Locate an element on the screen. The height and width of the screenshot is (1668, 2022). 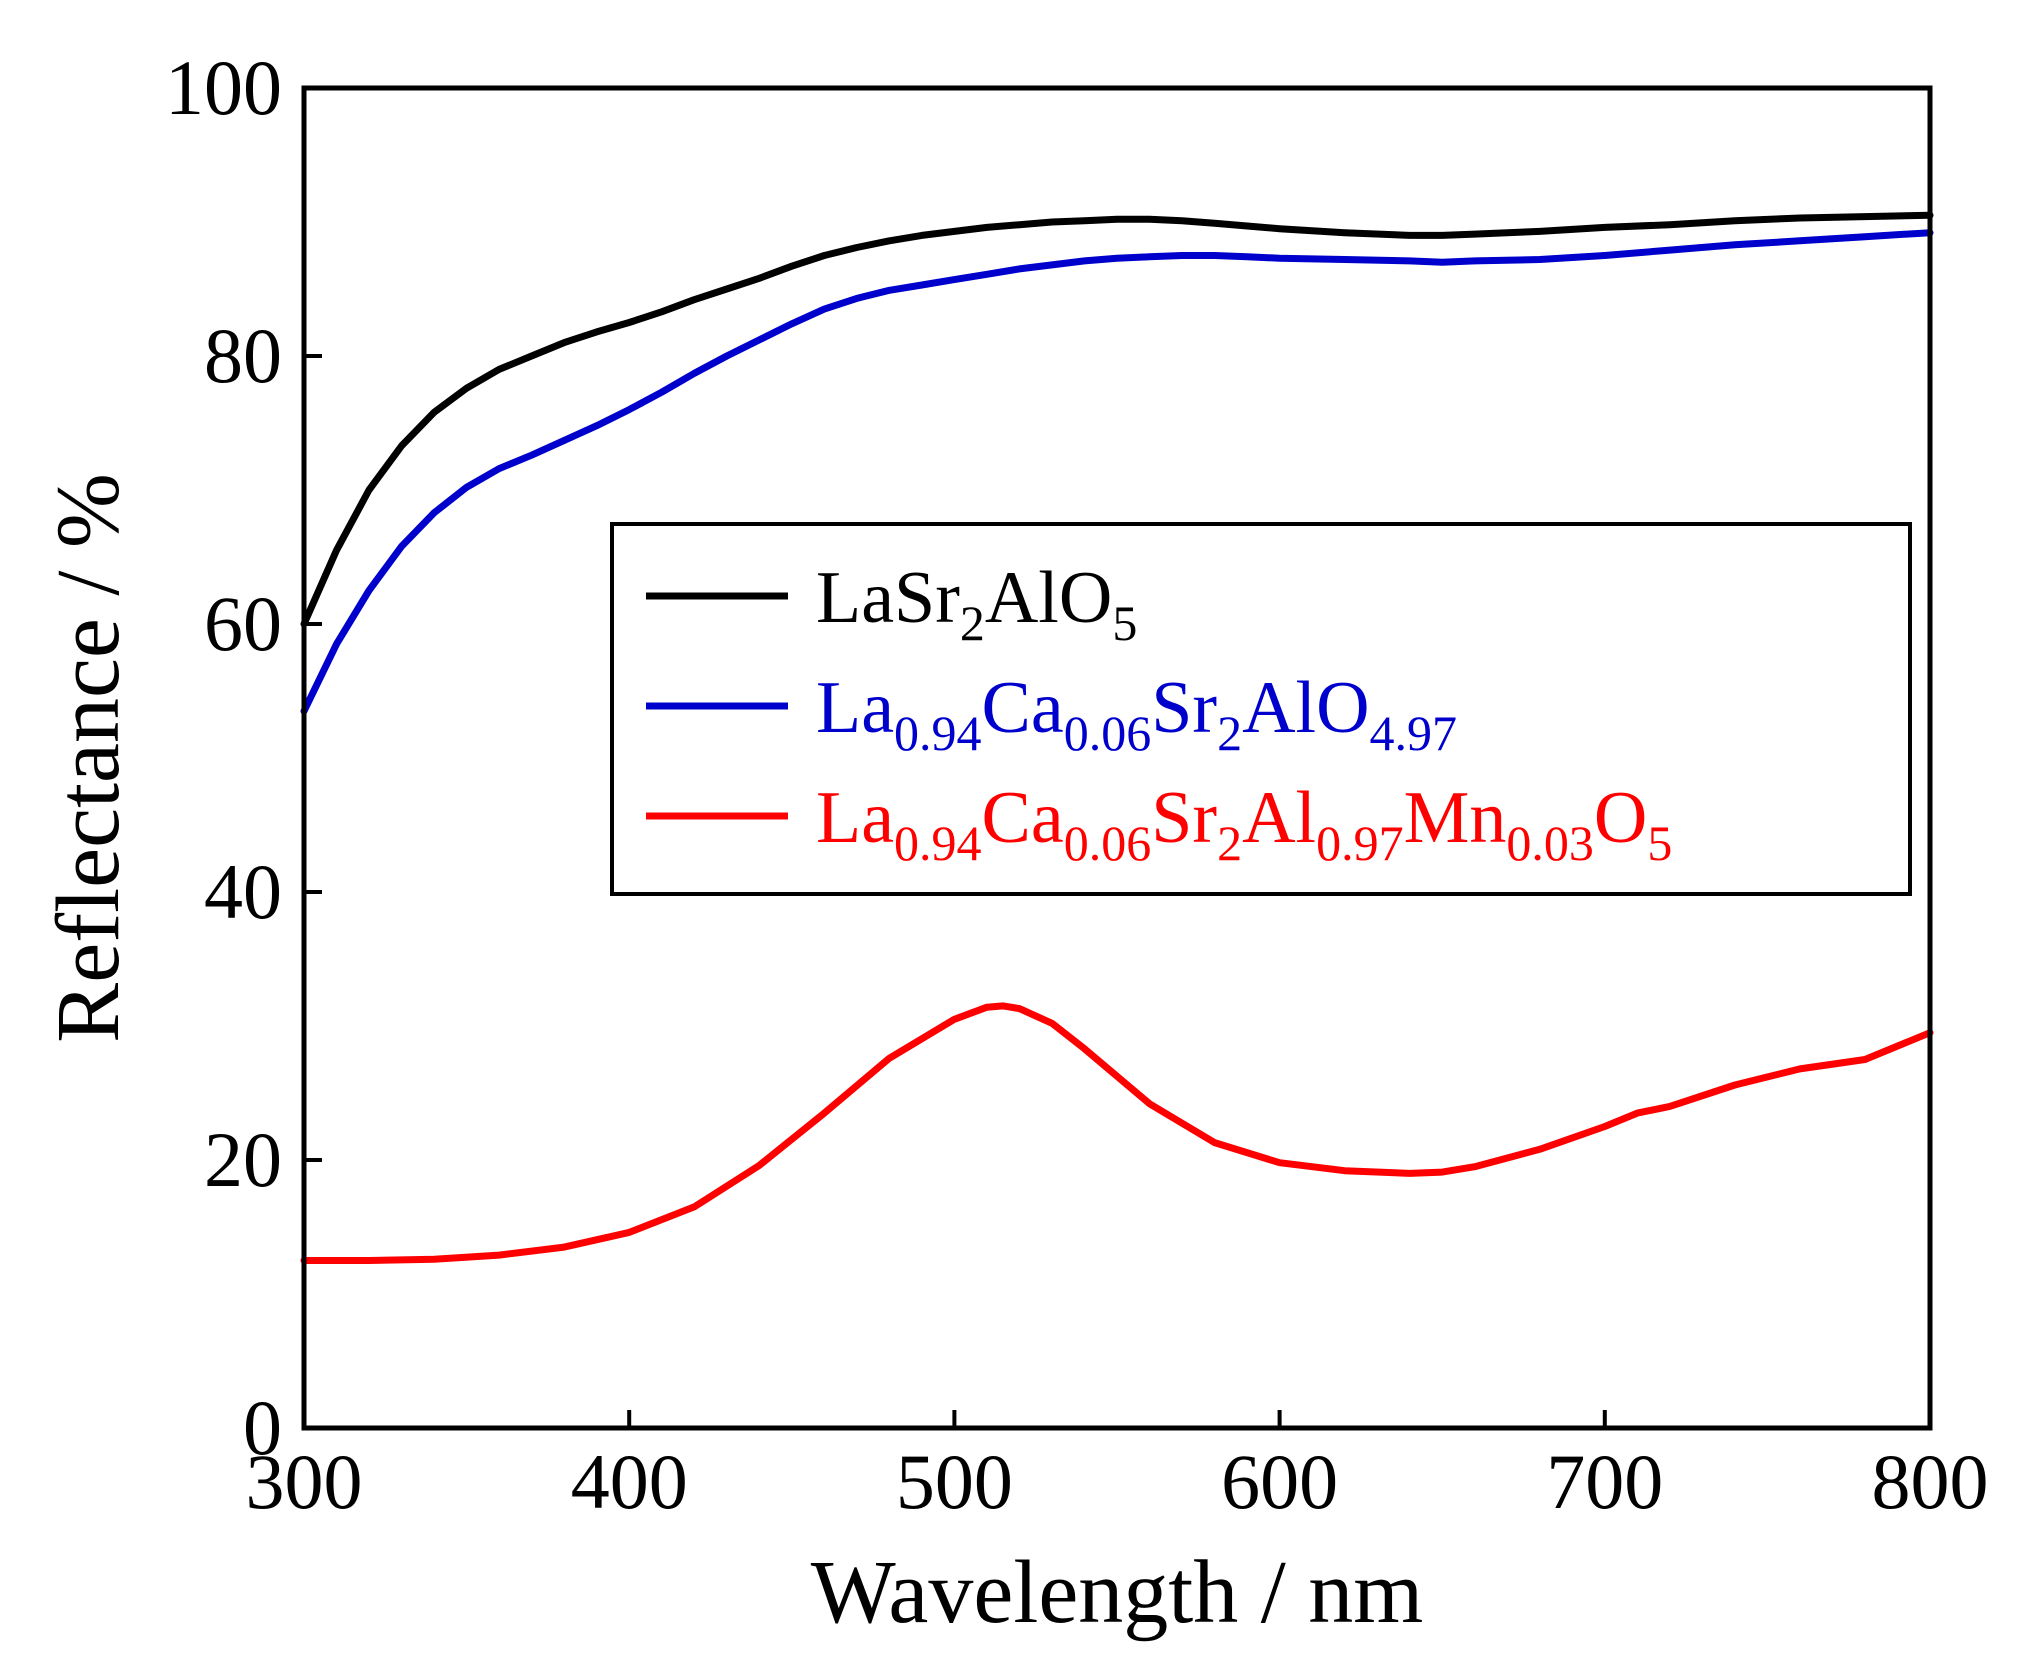
legend-subscript: 0.03 is located at coordinates (1550, 843).